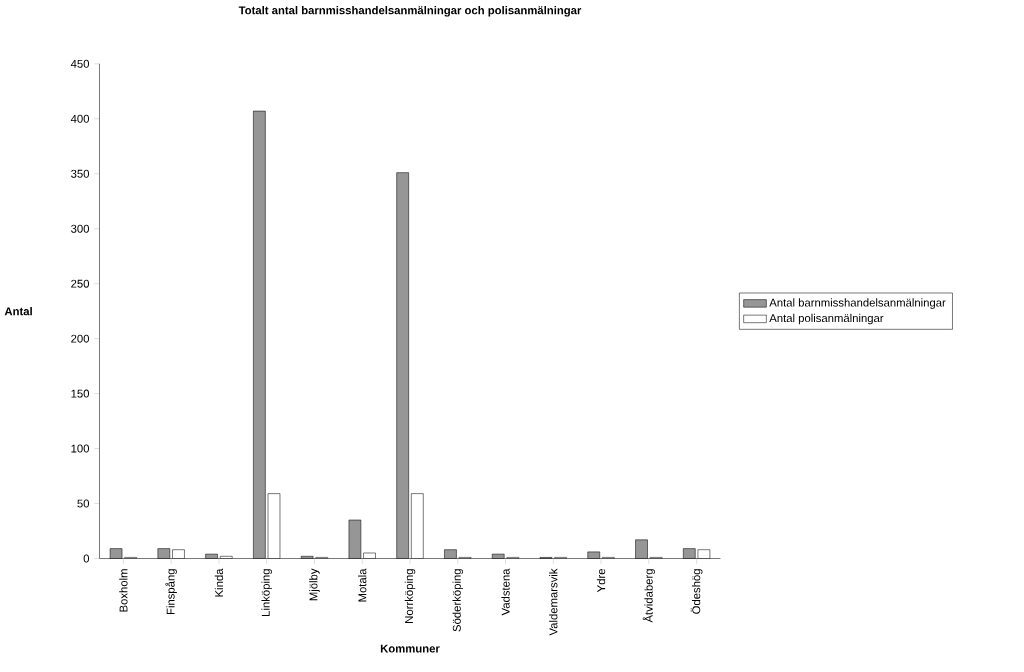 The height and width of the screenshot is (672, 1024). I want to click on y-tick-label: 250, so click(80, 283).